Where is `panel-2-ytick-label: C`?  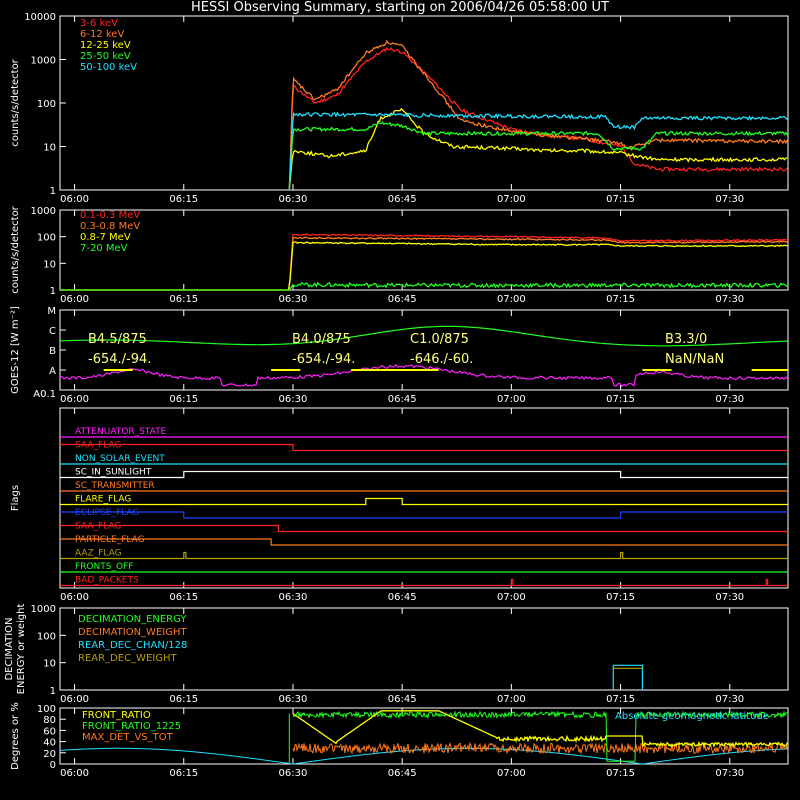 panel-2-ytick-label: C is located at coordinates (52, 331).